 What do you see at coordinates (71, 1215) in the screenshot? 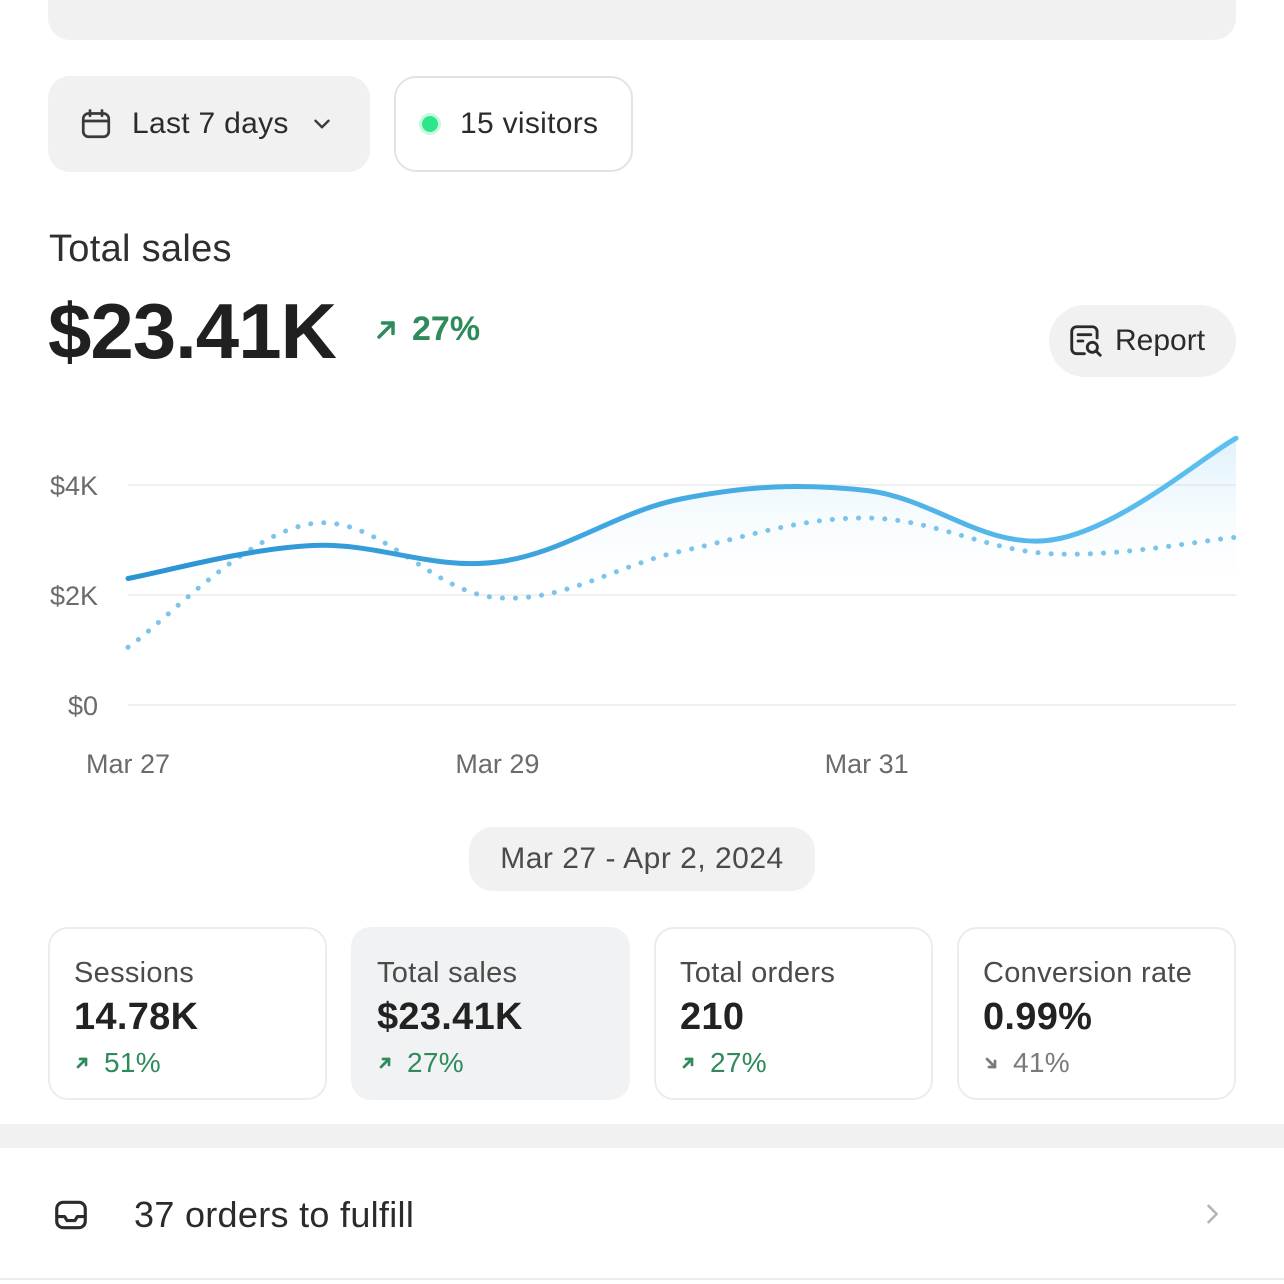
I see `inbox-icon` at bounding box center [71, 1215].